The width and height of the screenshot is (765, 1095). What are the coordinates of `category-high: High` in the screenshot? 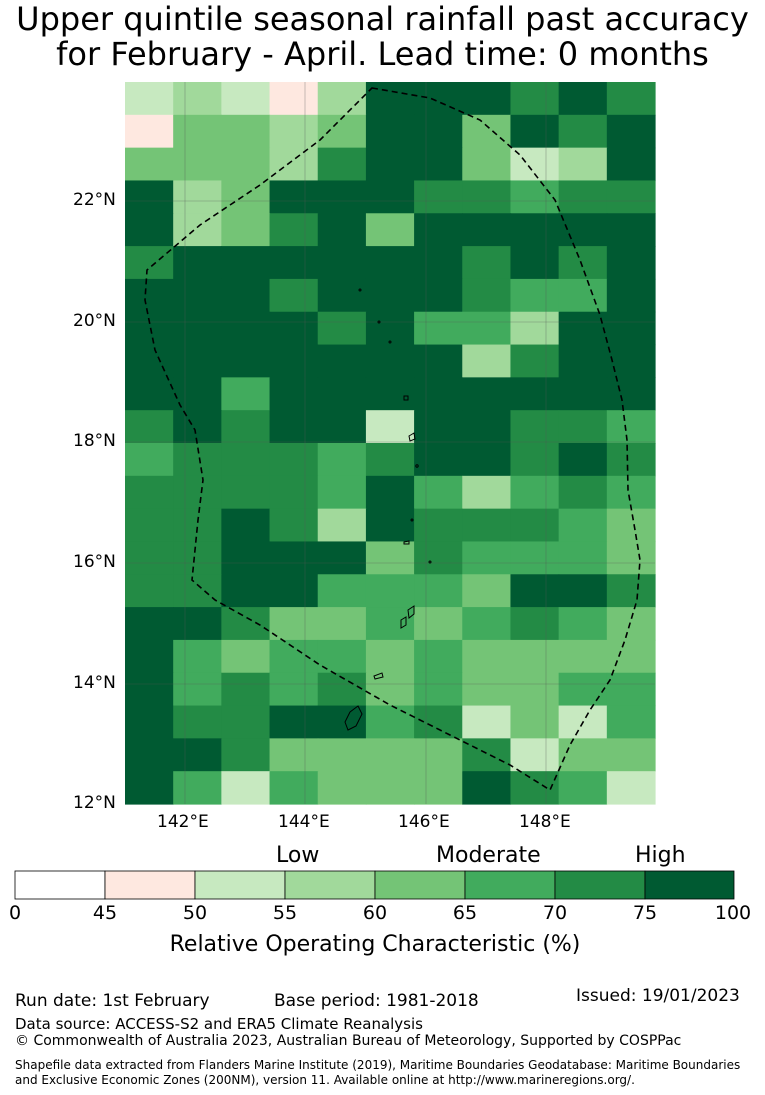 It's located at (660, 855).